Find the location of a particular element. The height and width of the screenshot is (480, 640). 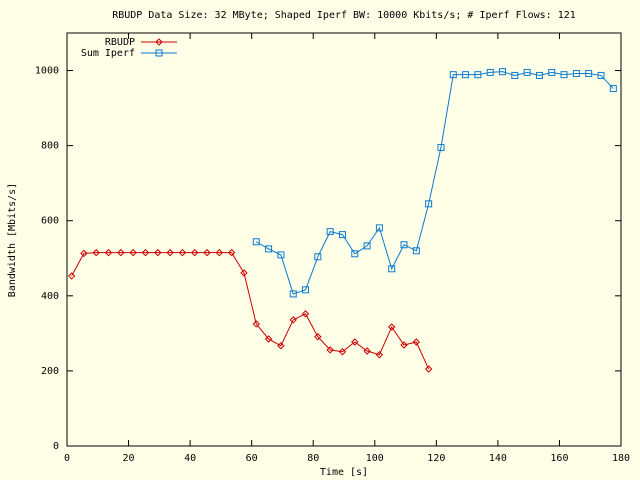

legend-label: Sum Iperf is located at coordinates (108, 53).